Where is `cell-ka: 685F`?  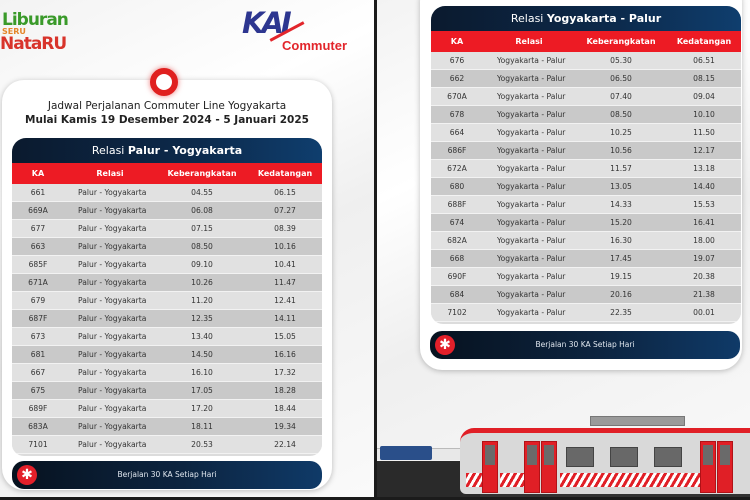
cell-ka: 685F is located at coordinates (38, 264).